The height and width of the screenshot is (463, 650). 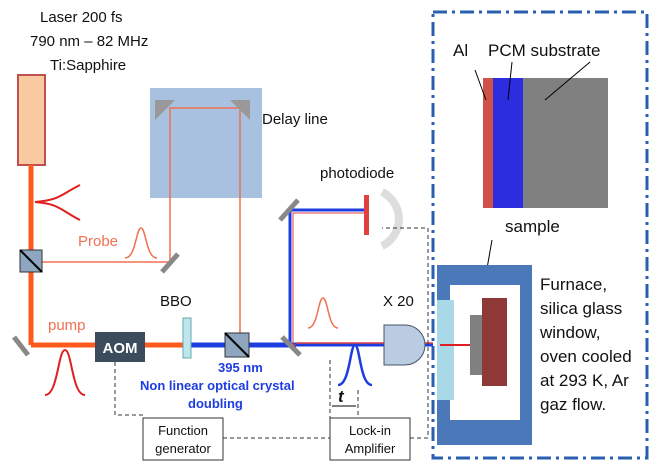 What do you see at coordinates (98, 241) in the screenshot?
I see `probe-label: Probe` at bounding box center [98, 241].